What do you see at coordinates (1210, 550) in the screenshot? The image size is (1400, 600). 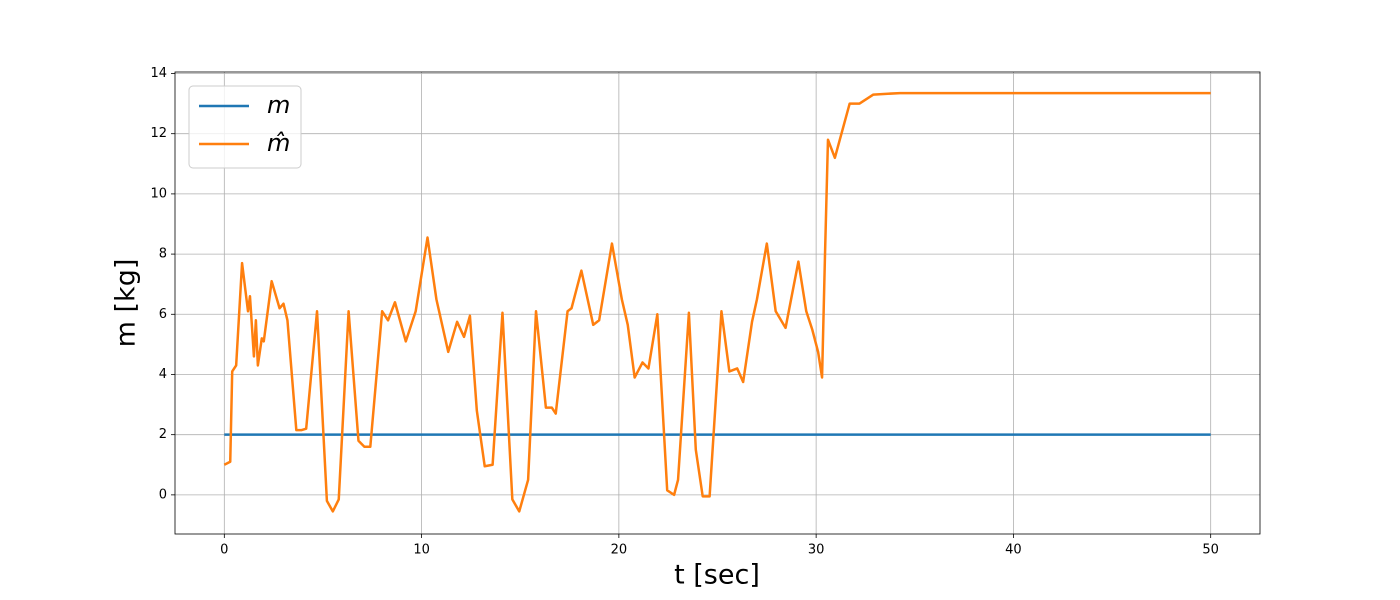 I see `x-tick-label: 50` at bounding box center [1210, 550].